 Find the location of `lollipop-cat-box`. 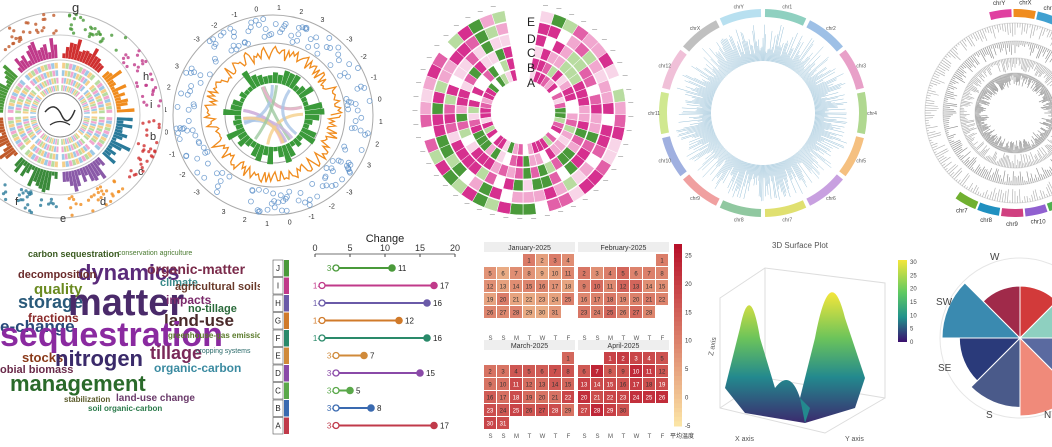

lollipop-cat-box is located at coordinates (278, 408).